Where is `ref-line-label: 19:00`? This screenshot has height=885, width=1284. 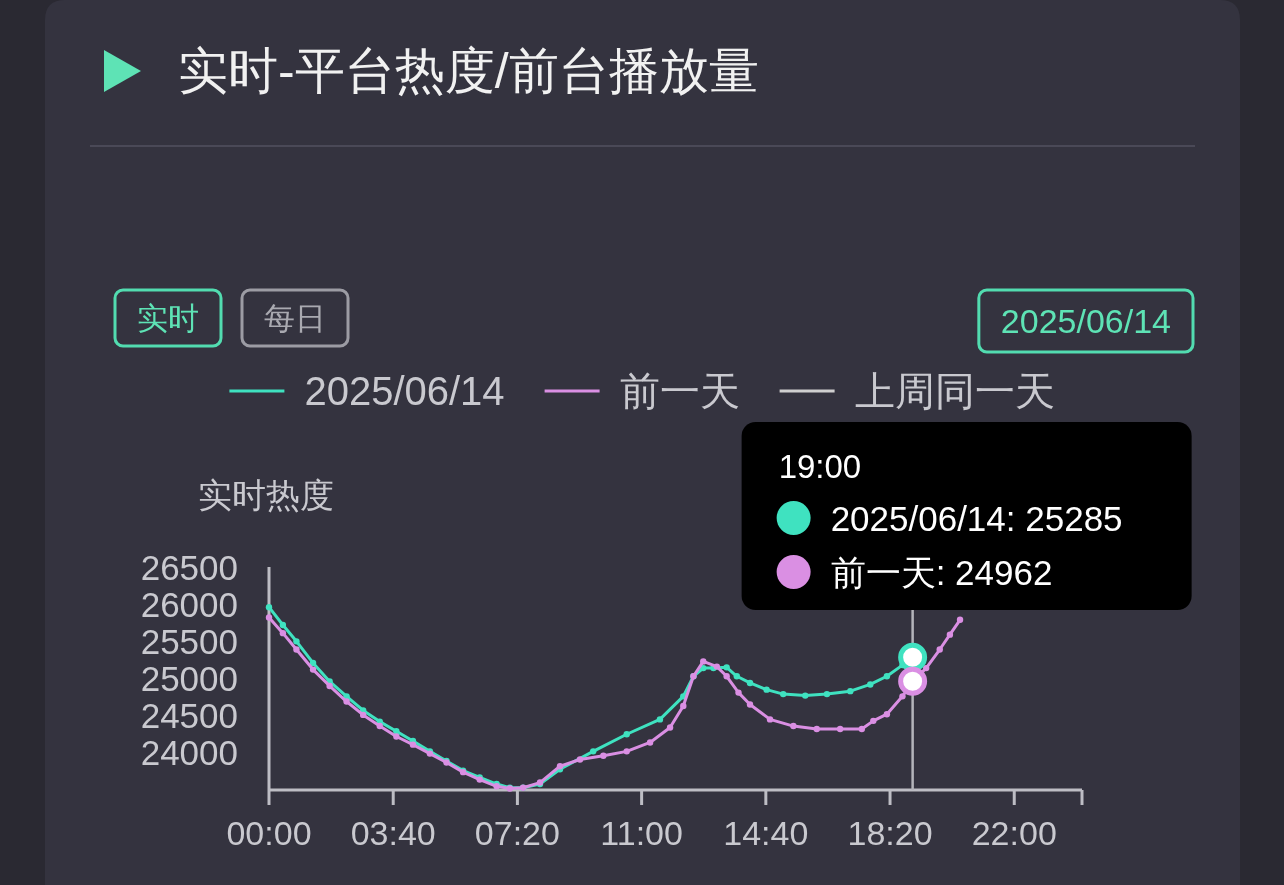
ref-line-label: 19:00 is located at coordinates (820, 466).